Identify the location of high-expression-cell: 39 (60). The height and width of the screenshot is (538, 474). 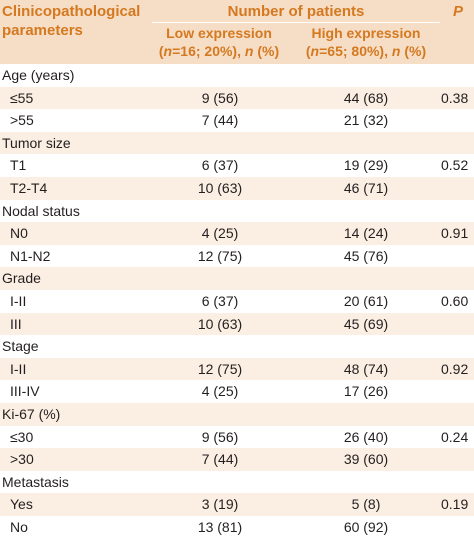
(366, 459).